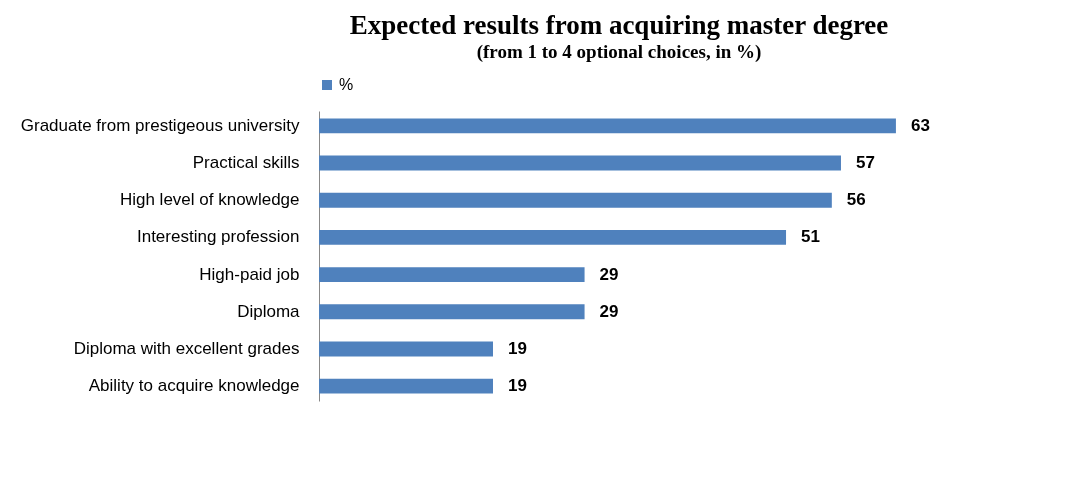  I want to click on data-label: 57, so click(865, 163).